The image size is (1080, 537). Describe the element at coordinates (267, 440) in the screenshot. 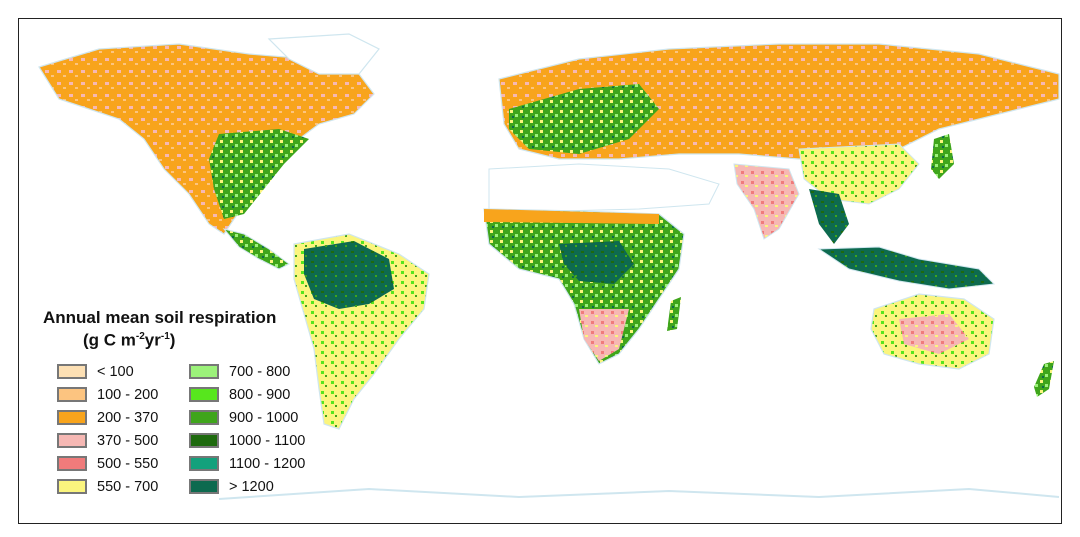

I see `legend-label: 1000 - 1100` at that location.